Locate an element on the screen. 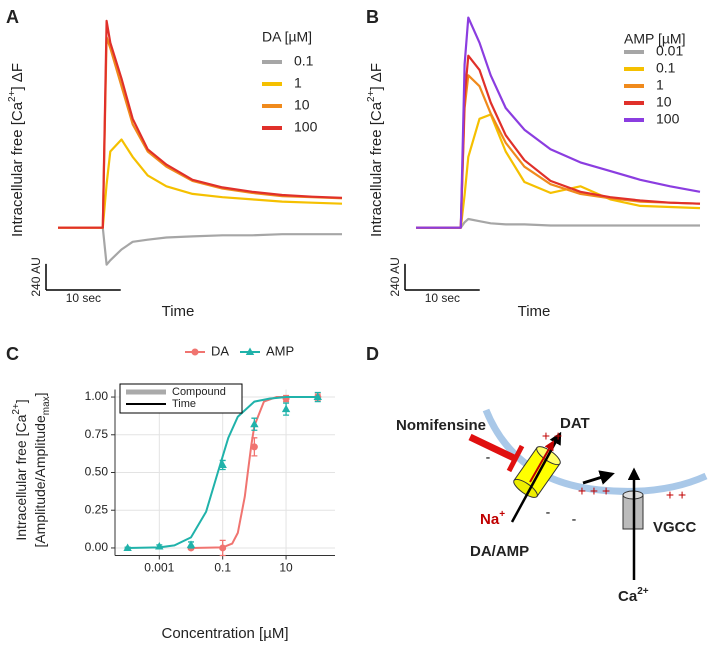  text-part: Na is located at coordinates (490, 519).